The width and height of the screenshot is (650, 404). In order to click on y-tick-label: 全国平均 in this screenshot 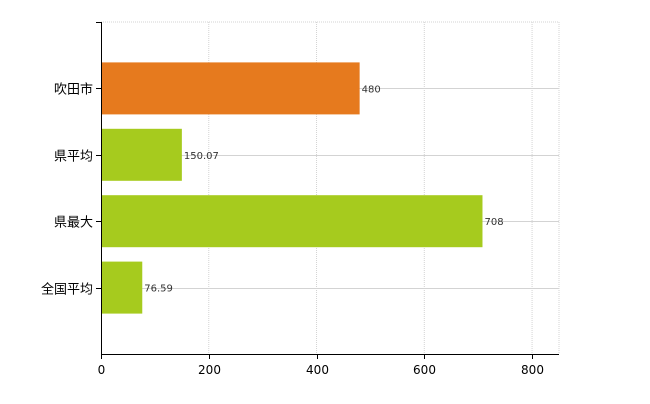, I will do `click(67, 290)`.